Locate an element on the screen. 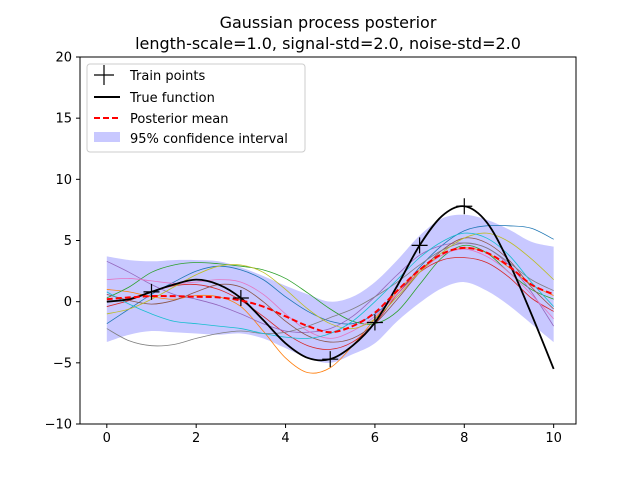  x-tick-label: 2 is located at coordinates (196, 438).